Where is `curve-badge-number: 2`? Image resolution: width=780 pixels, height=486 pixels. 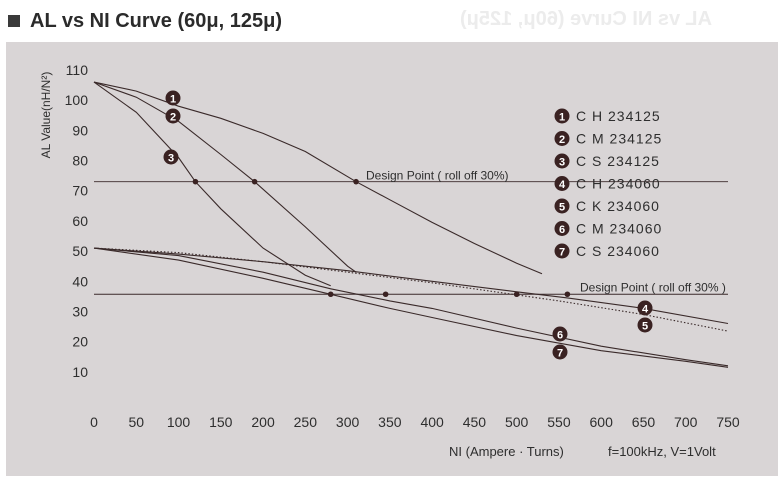
curve-badge-number: 2 is located at coordinates (173, 118).